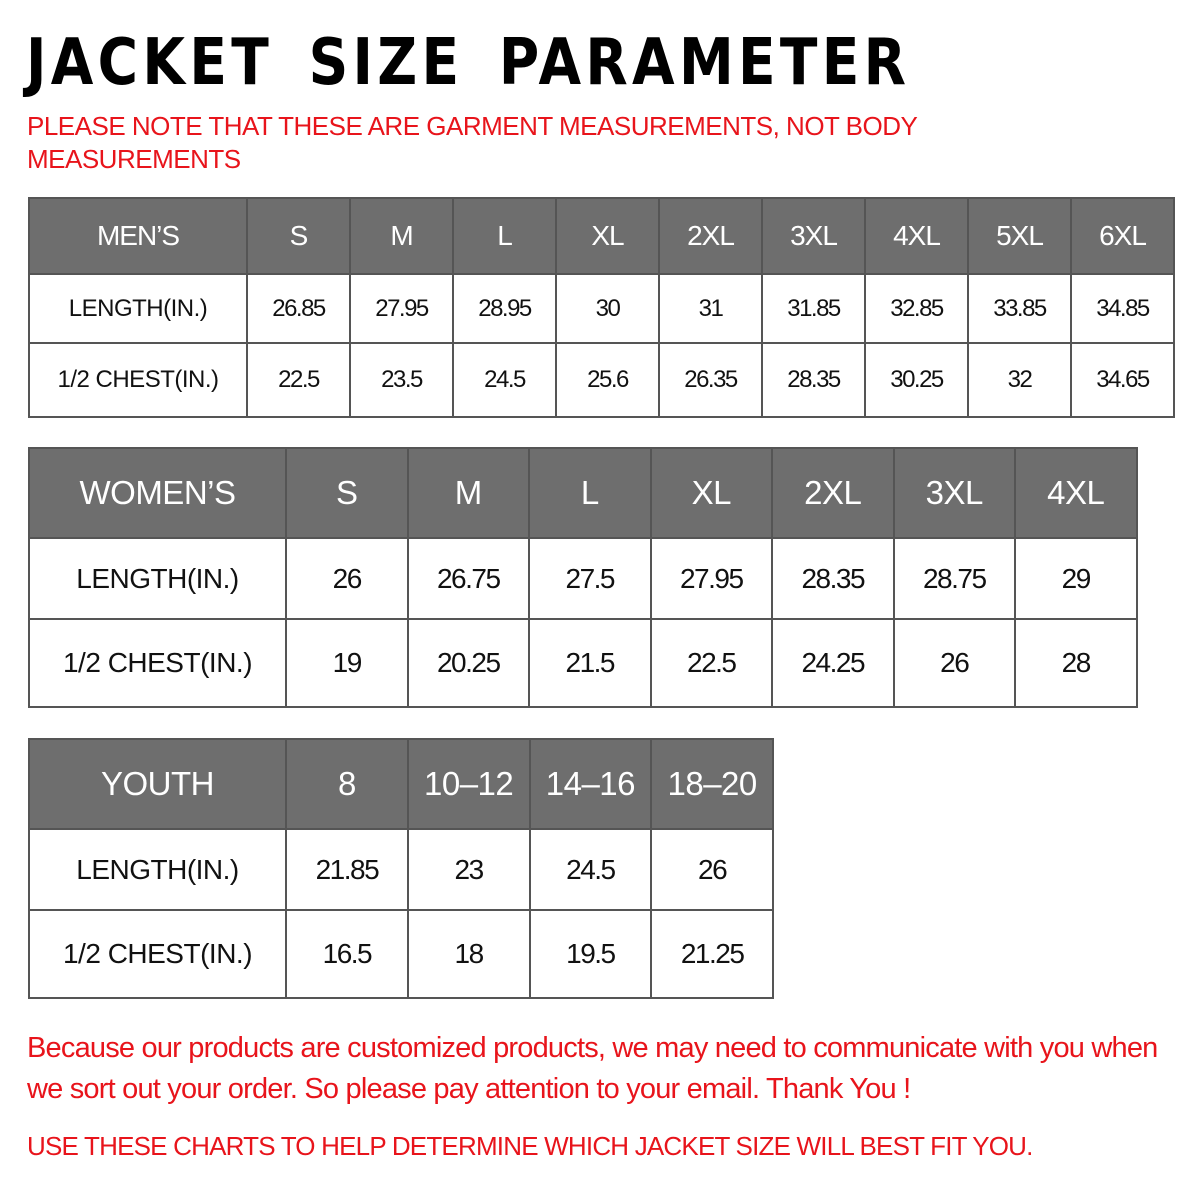 This screenshot has width=1200, height=1200. What do you see at coordinates (347, 784) in the screenshot?
I see `size-header: 8` at bounding box center [347, 784].